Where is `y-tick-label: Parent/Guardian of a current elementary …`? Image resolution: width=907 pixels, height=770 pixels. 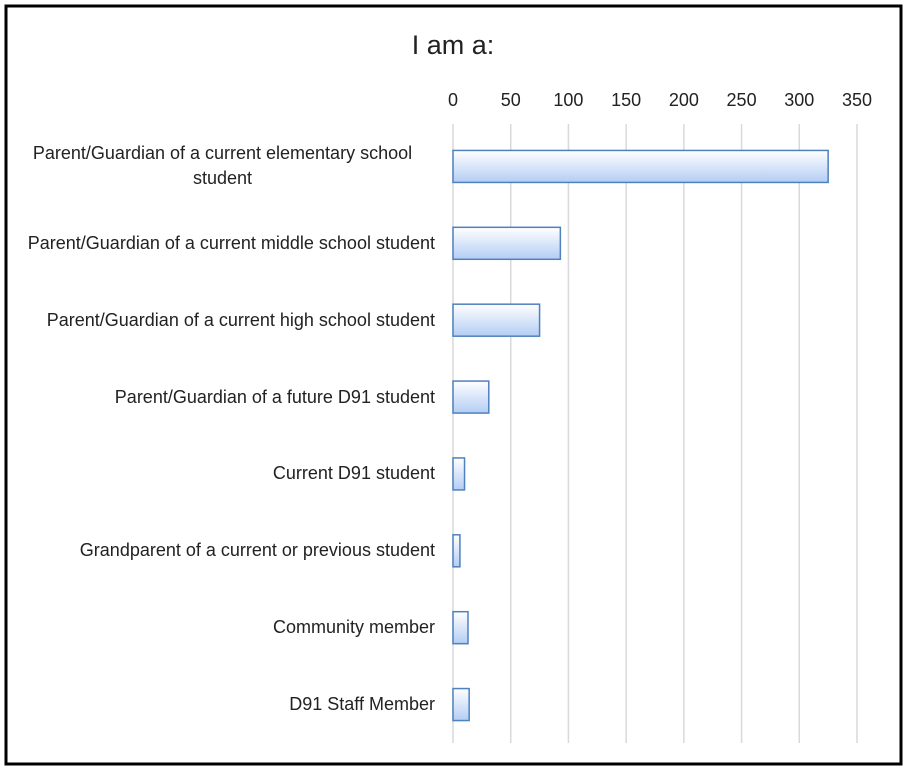 y-tick-label: Parent/Guardian of a current elementary … is located at coordinates (222, 166).